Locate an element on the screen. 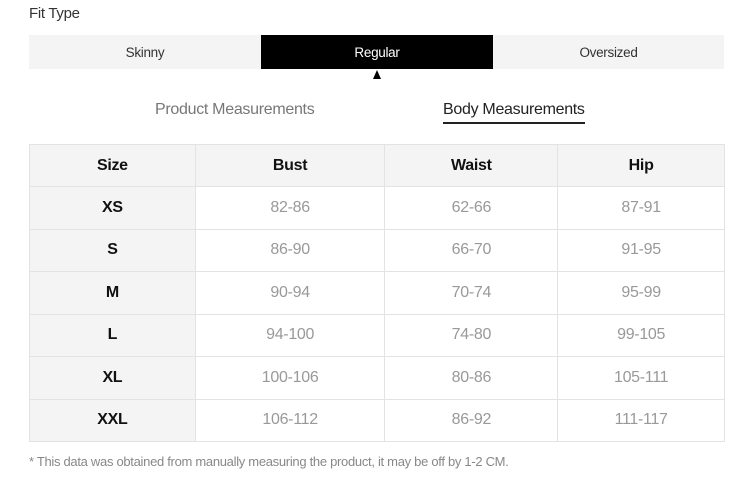 This screenshot has height=492, width=745. cell-bust: 90-94 is located at coordinates (290, 293).